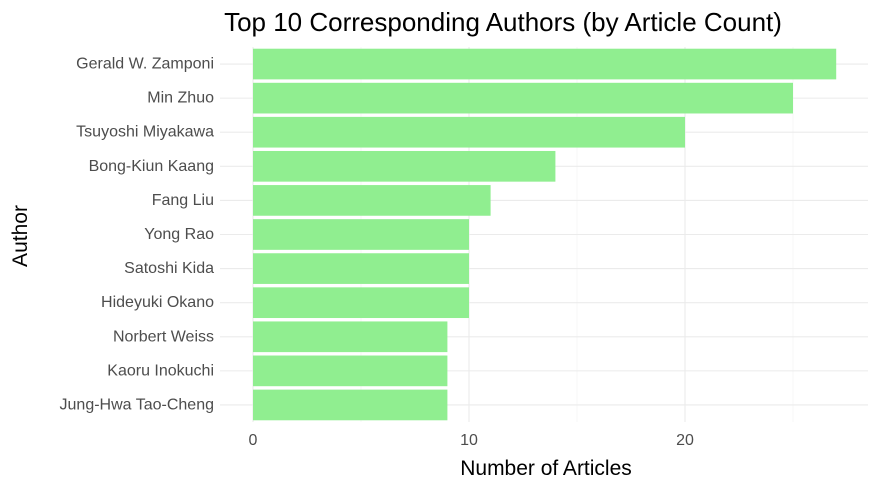 The height and width of the screenshot is (490, 882). I want to click on y-tick-label: Fang Liu, so click(183, 200).